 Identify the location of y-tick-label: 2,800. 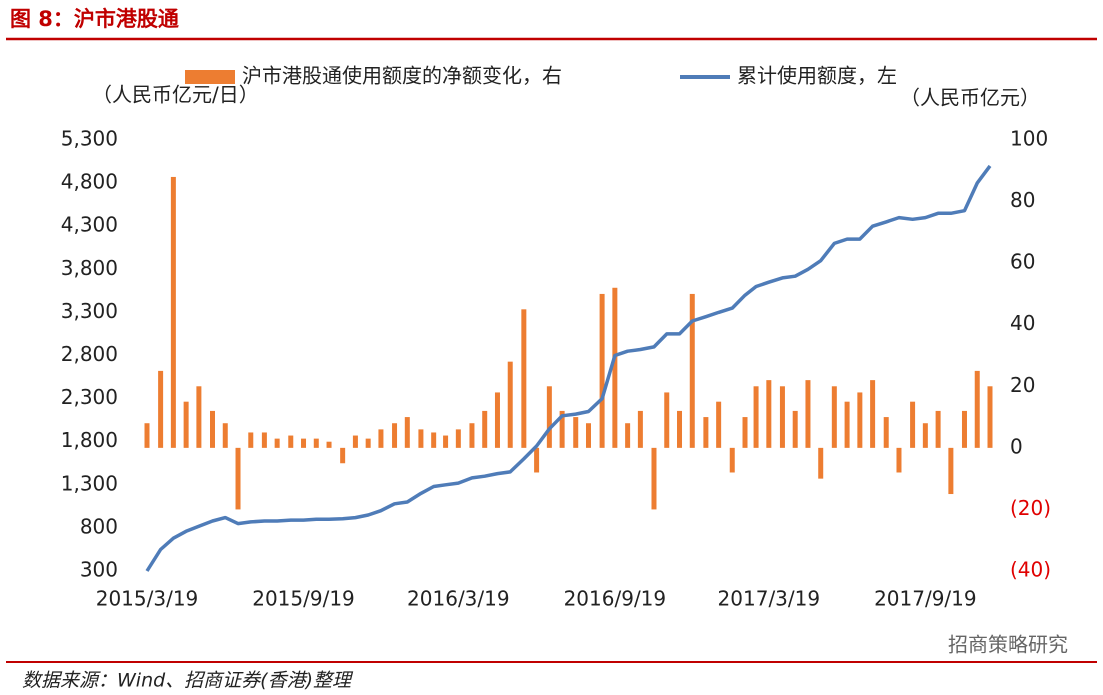
(89, 354).